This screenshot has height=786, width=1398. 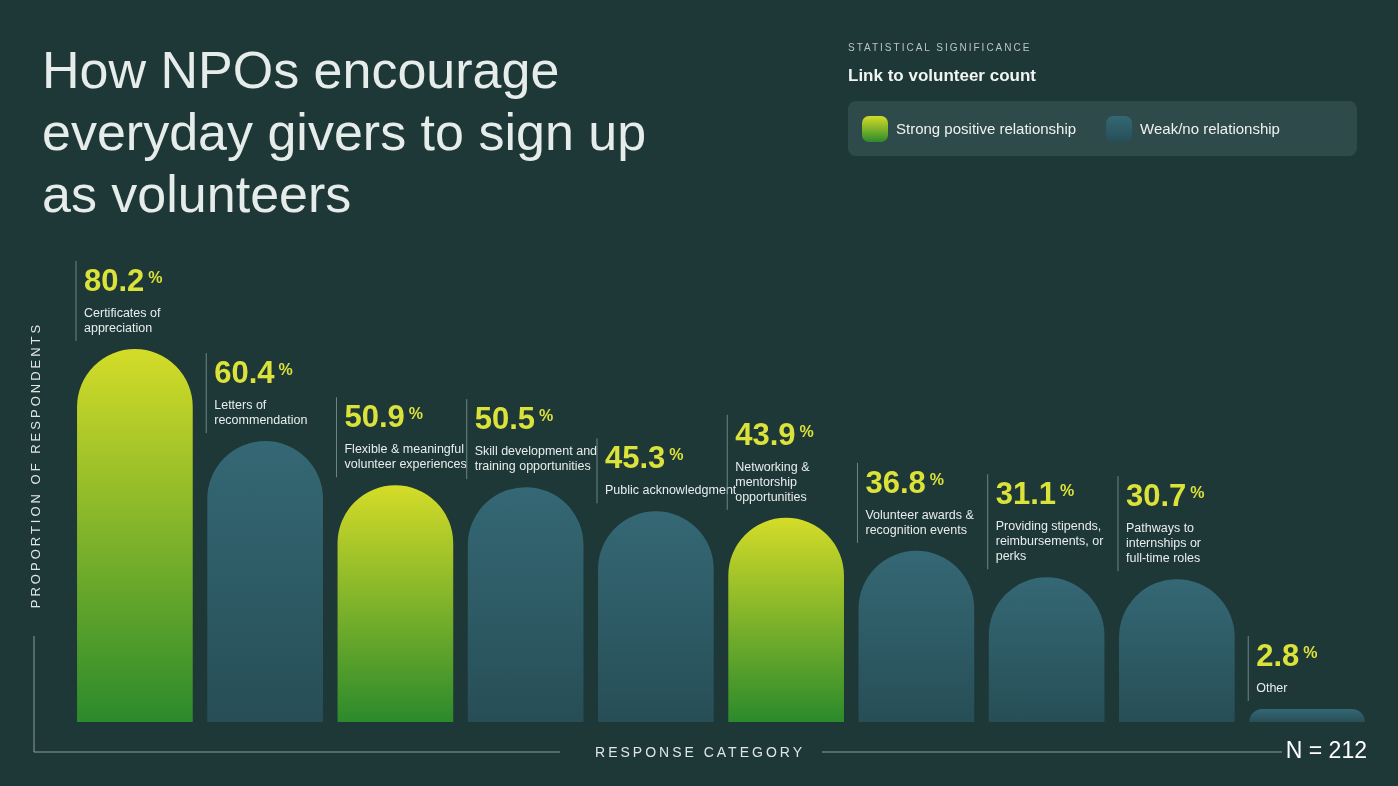 What do you see at coordinates (942, 75) in the screenshot?
I see `legend-title: Link to volunteer count` at bounding box center [942, 75].